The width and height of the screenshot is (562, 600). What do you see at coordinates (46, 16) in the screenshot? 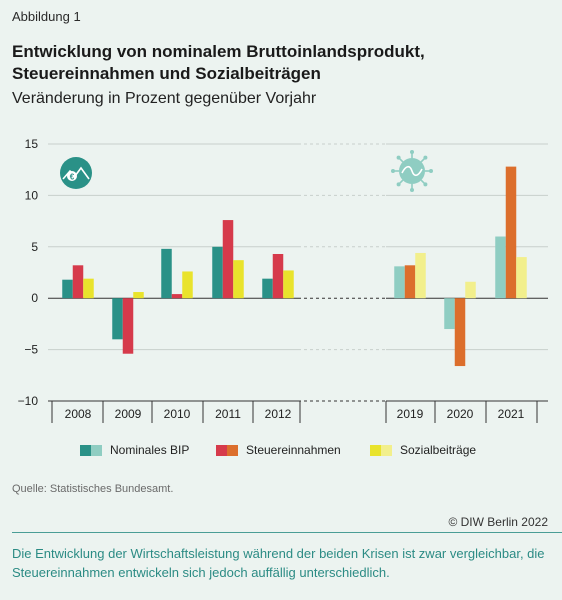
I see `figure-label: Abbildung 1` at bounding box center [46, 16].